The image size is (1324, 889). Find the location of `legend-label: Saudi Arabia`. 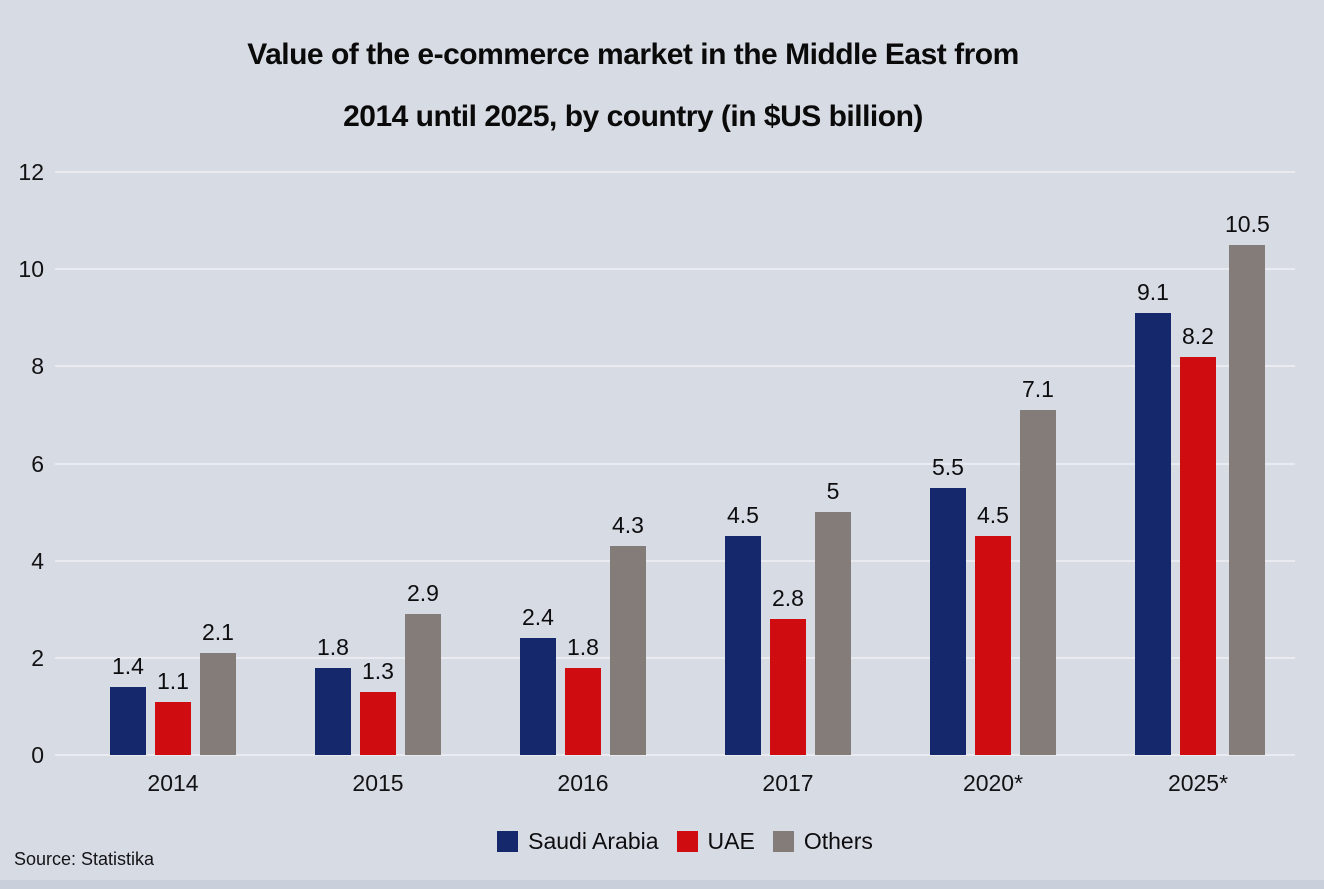

legend-label: Saudi Arabia is located at coordinates (593, 841).